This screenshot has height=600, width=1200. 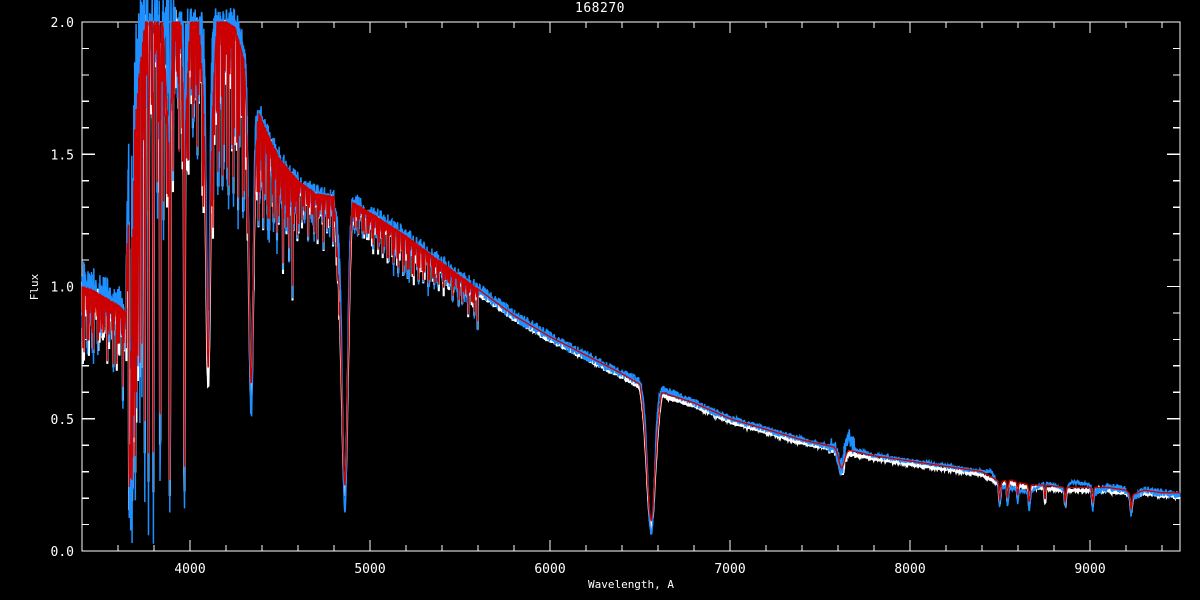 I want to click on y-tick-label: 1.5, so click(x=62, y=155).